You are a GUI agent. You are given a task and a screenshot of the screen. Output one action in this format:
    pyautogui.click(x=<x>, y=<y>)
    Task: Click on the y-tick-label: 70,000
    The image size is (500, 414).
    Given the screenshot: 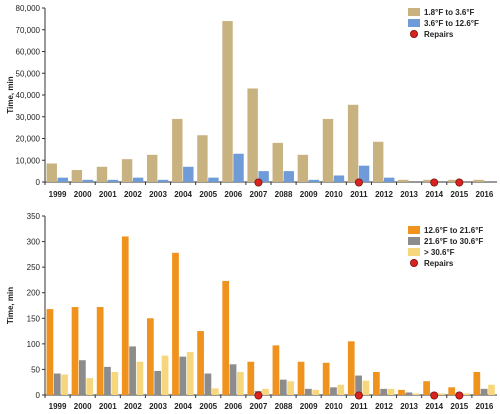 What is the action you would take?
    pyautogui.click(x=28, y=30)
    